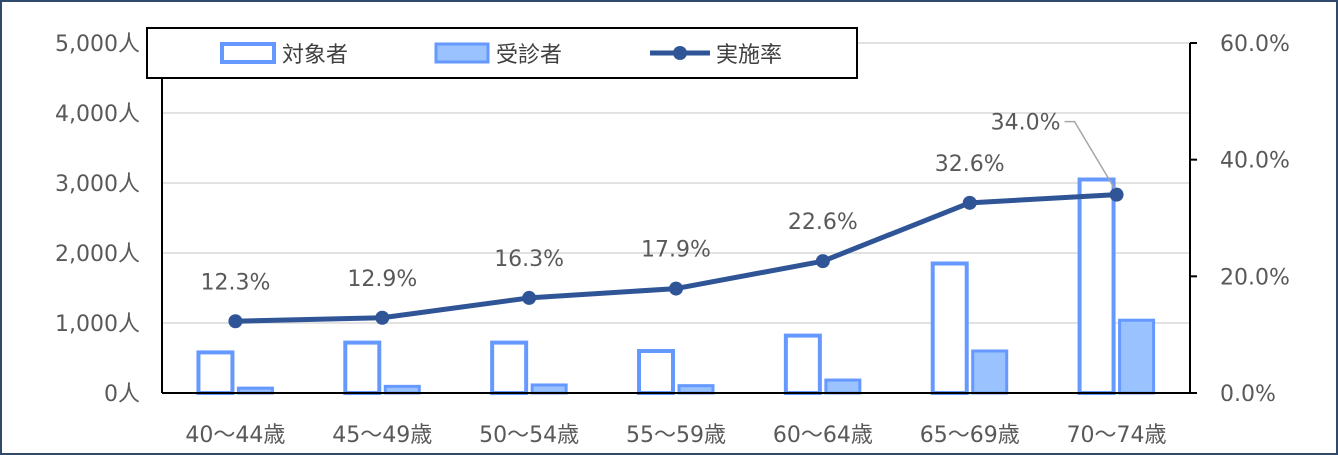  Describe the element at coordinates (382, 435) in the screenshot. I see `x-tick-label: 45～49歳` at that location.